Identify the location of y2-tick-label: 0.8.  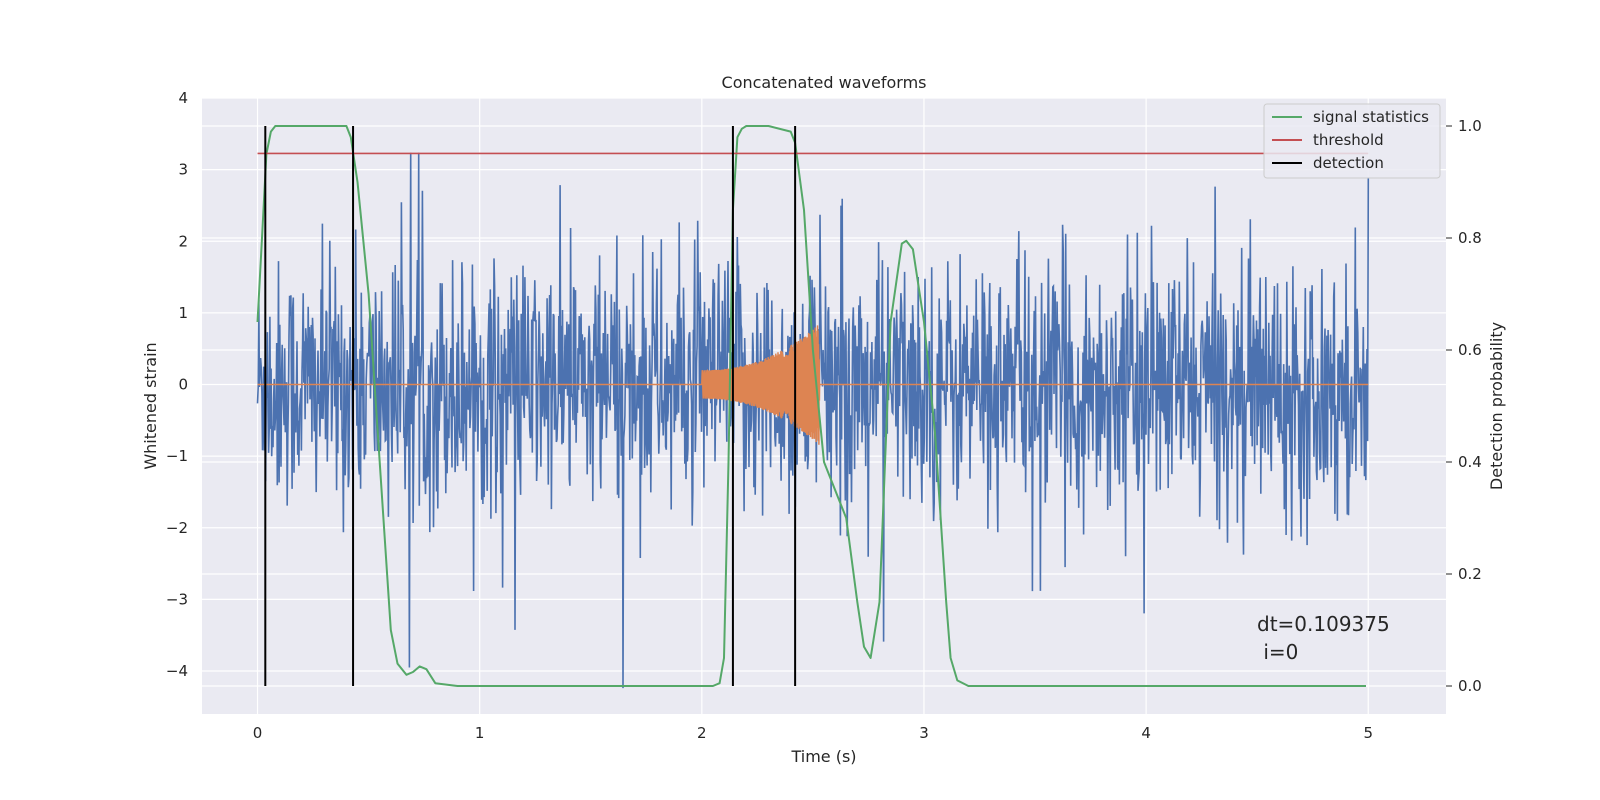
(1470, 238).